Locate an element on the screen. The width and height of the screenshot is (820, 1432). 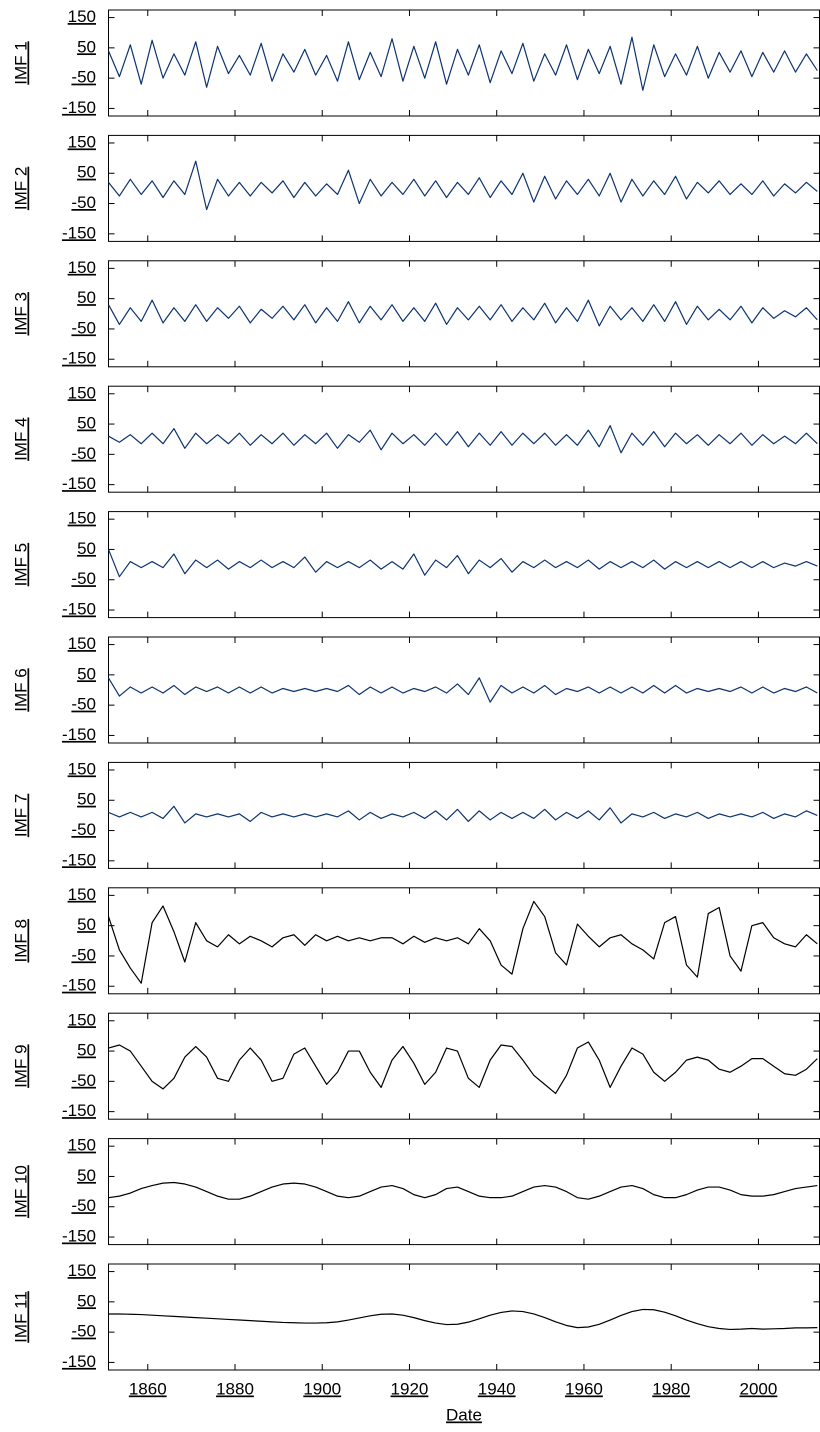
y-axis-label: IMF 6 is located at coordinates (20, 689).